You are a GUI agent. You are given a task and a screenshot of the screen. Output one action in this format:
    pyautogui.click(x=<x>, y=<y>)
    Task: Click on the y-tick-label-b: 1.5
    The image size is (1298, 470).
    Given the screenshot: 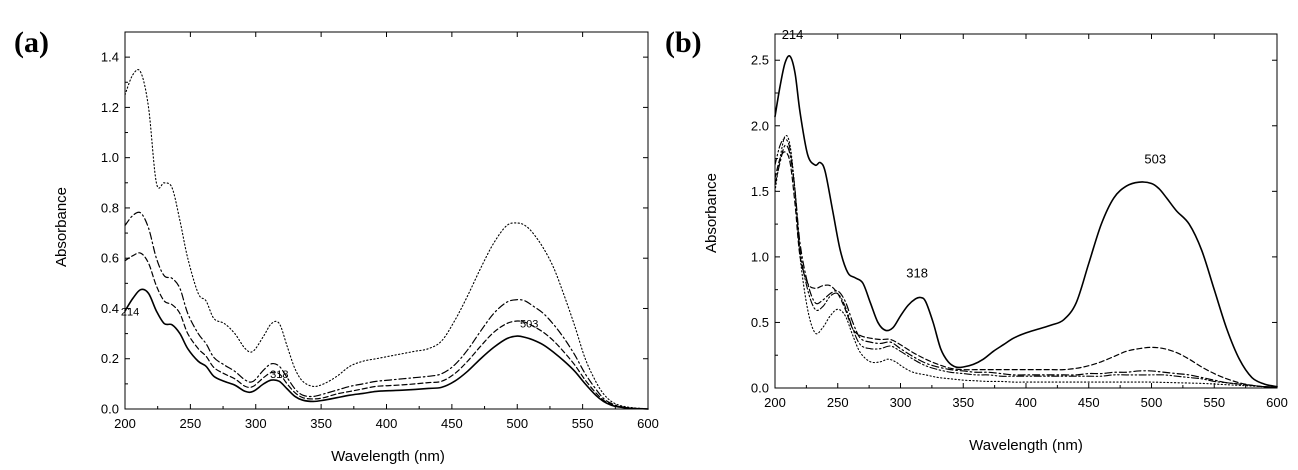 What is the action you would take?
    pyautogui.click(x=760, y=191)
    